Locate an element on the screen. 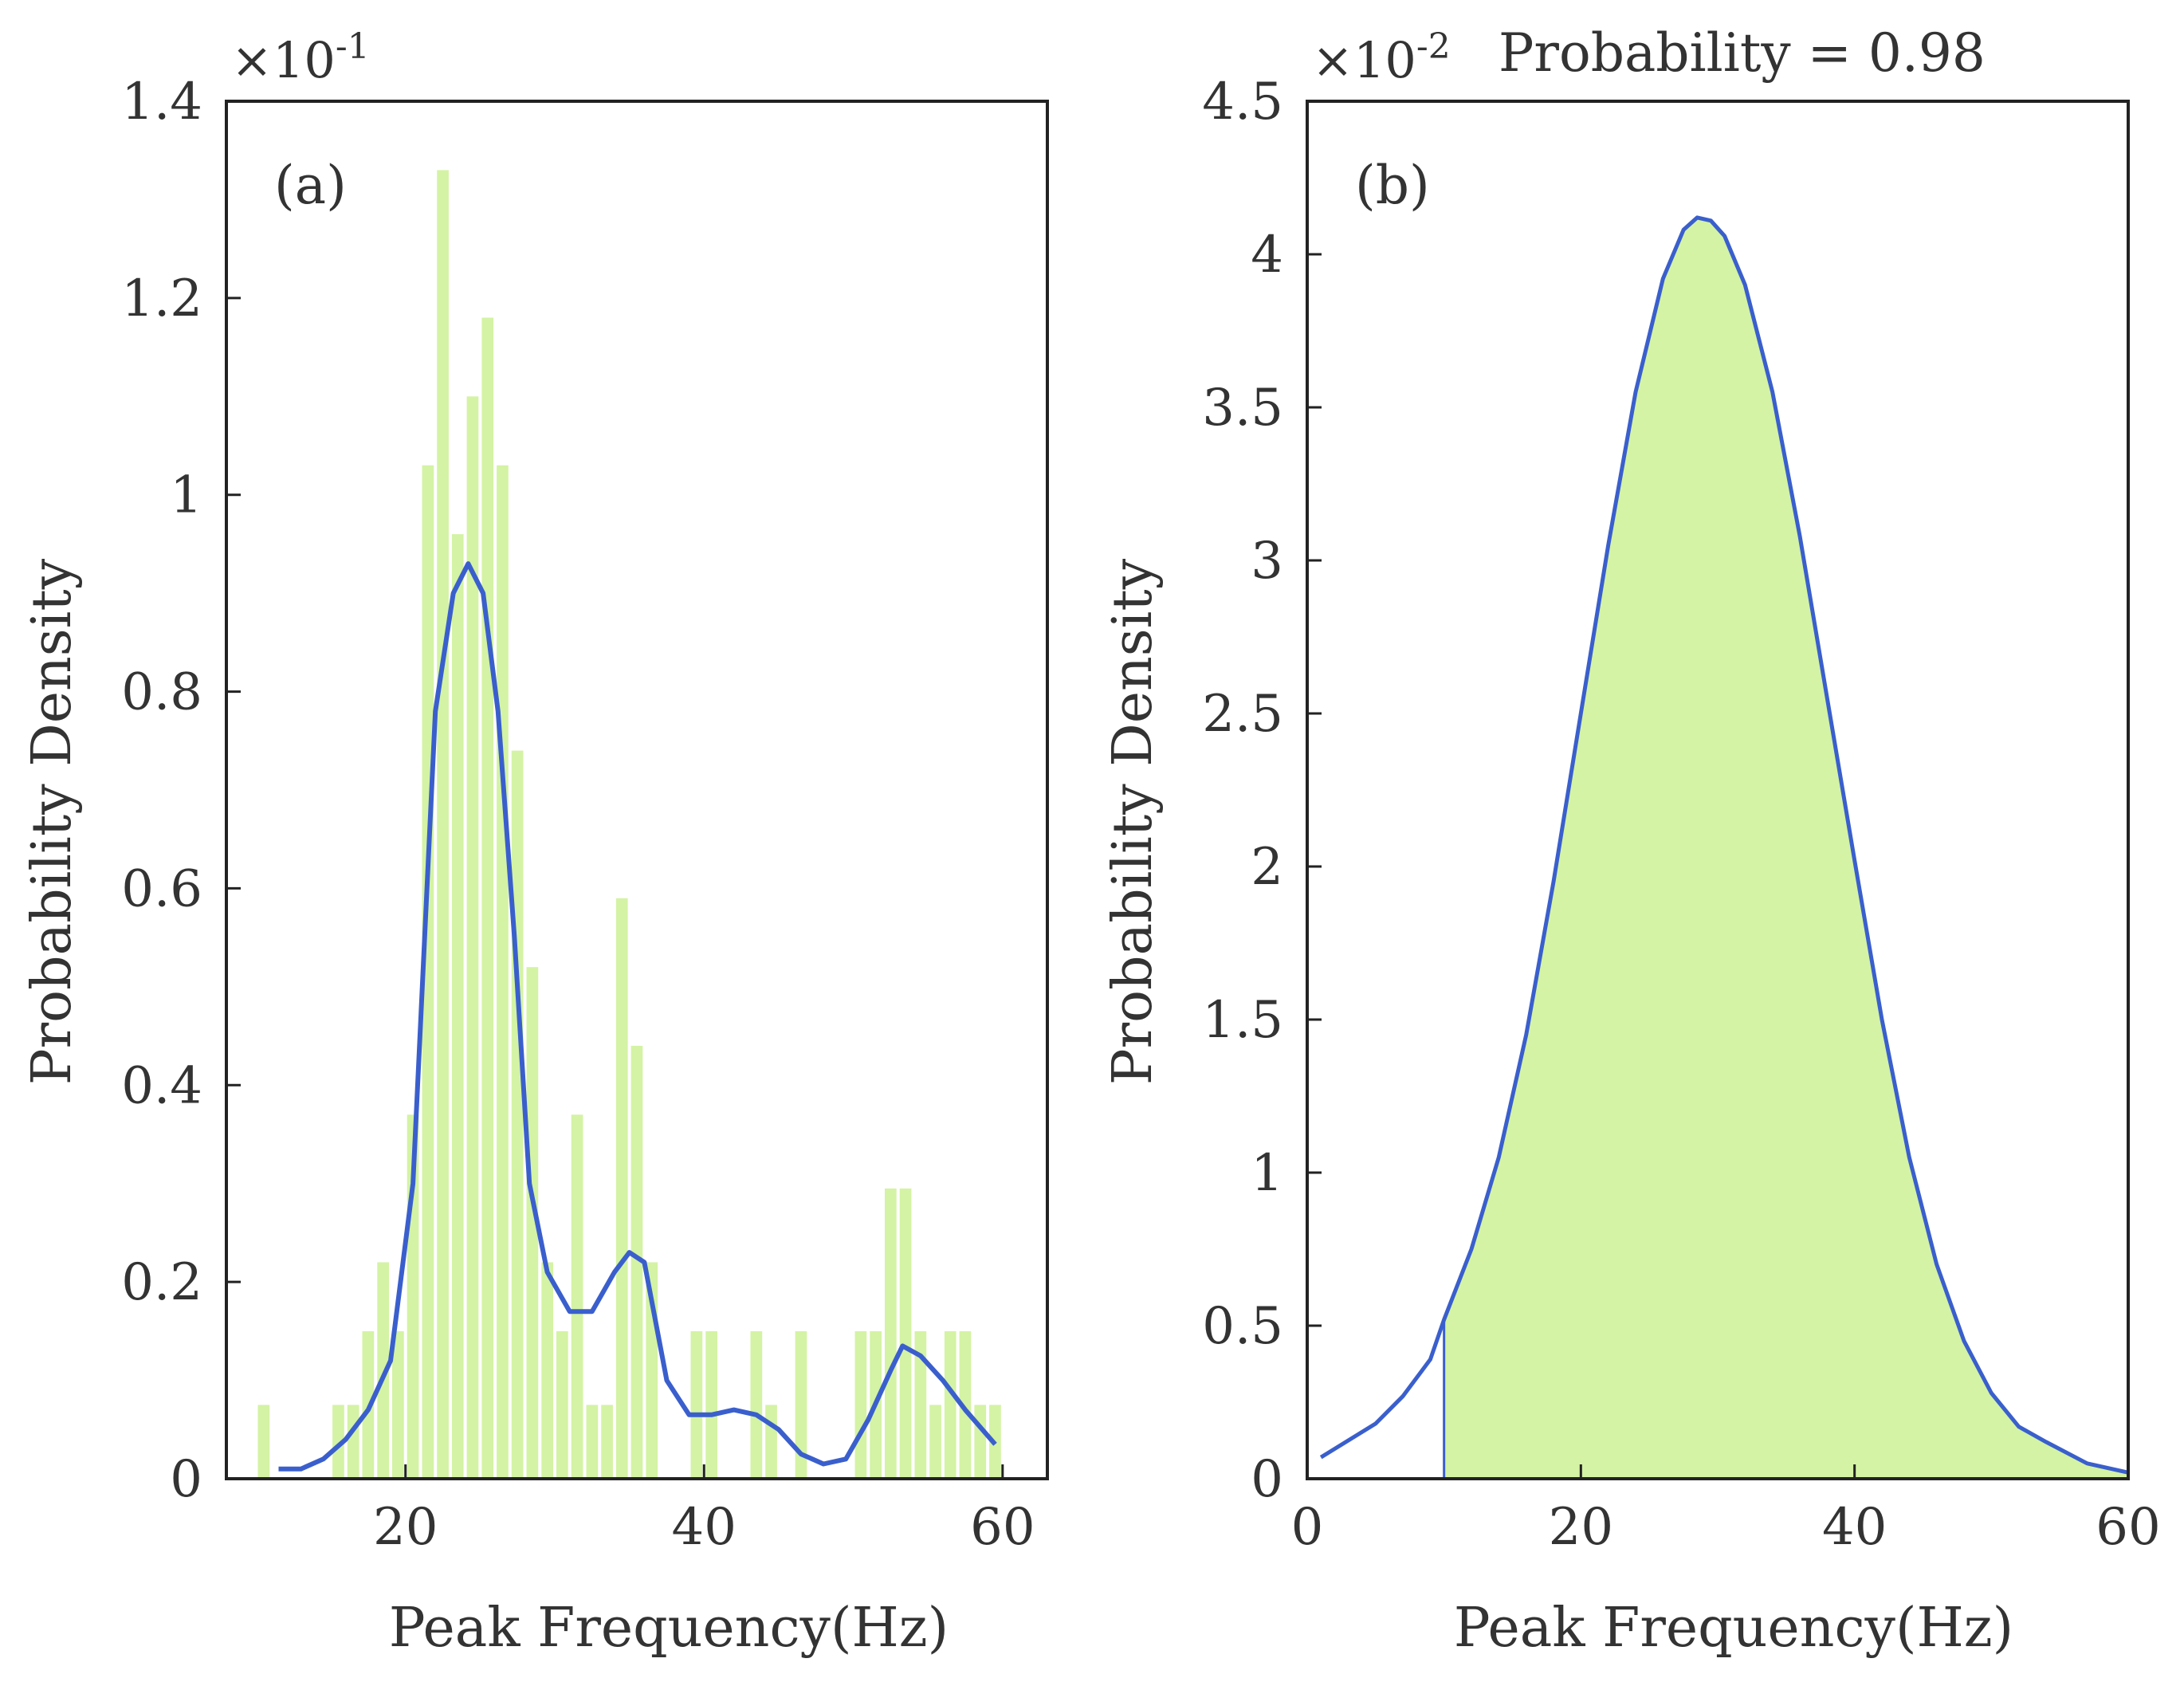 The height and width of the screenshot is (1682, 2184). panel-a-y-tick-label: 0.8 is located at coordinates (161, 692).